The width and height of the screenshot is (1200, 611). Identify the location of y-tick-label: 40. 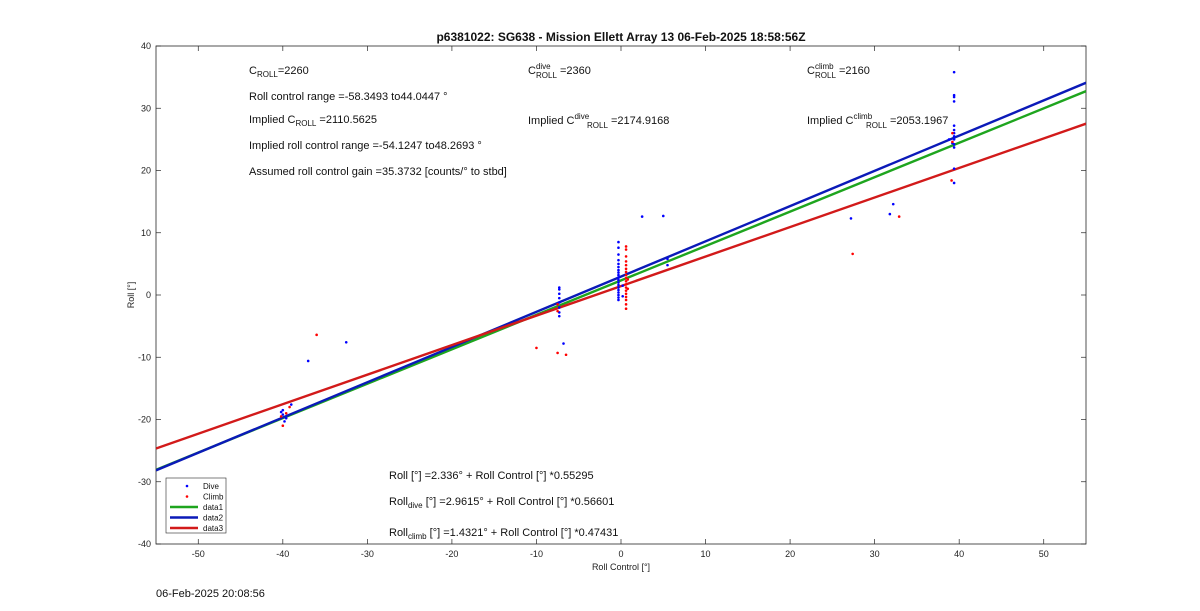
(146, 46).